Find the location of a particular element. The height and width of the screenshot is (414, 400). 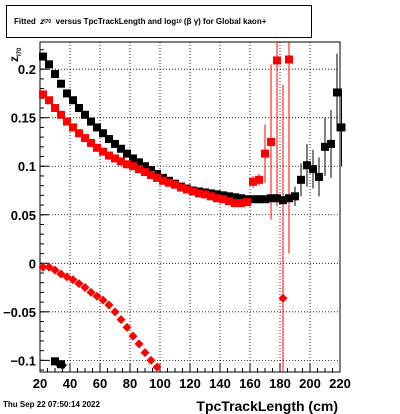

x-tick-label: 200 is located at coordinates (310, 383).